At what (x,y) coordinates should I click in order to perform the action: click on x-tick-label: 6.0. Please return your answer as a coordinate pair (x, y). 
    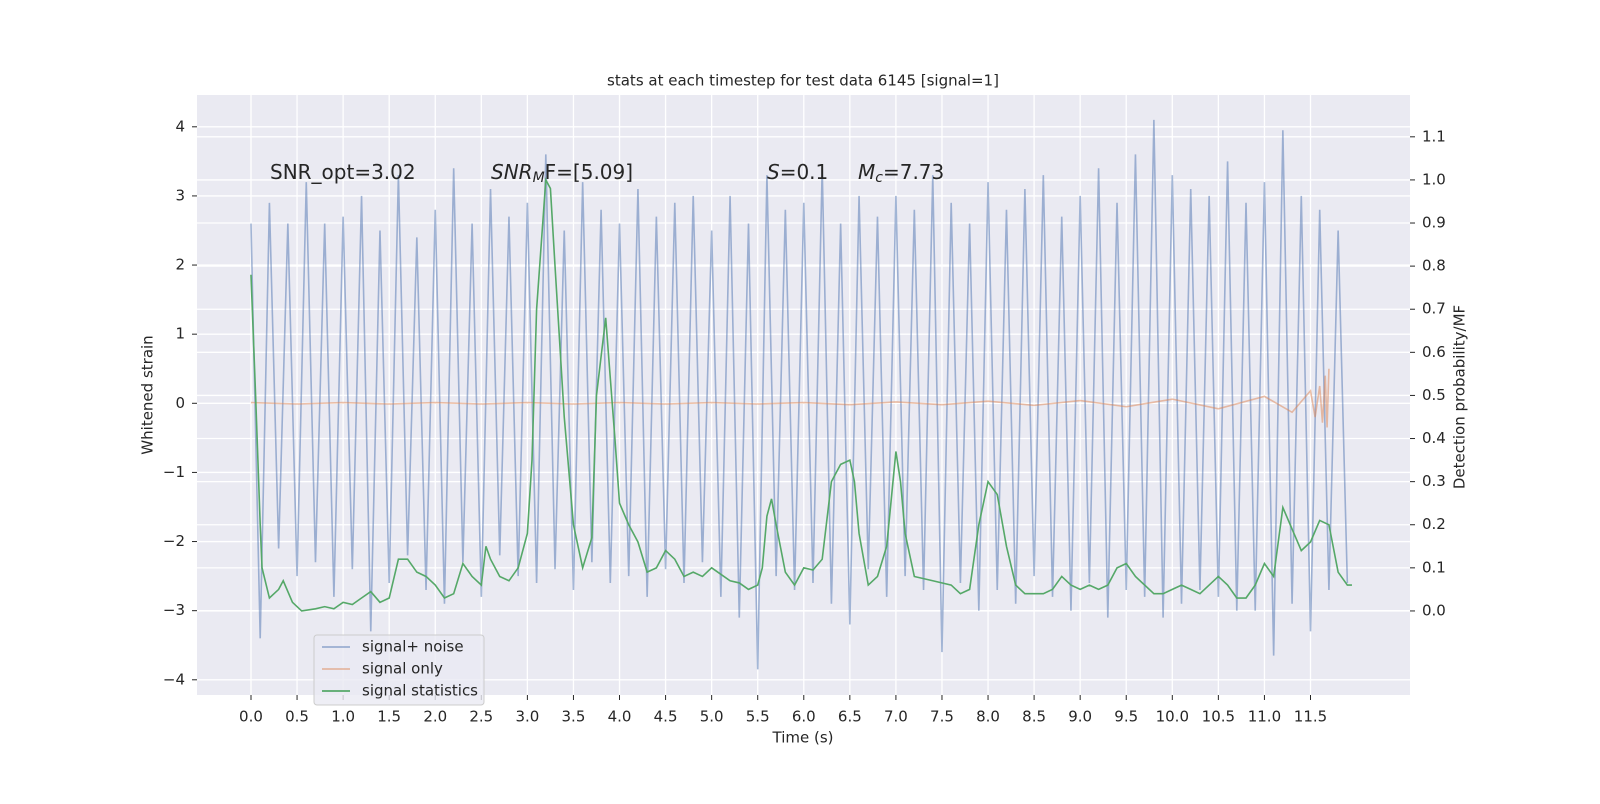
    Looking at the image, I should click on (804, 717).